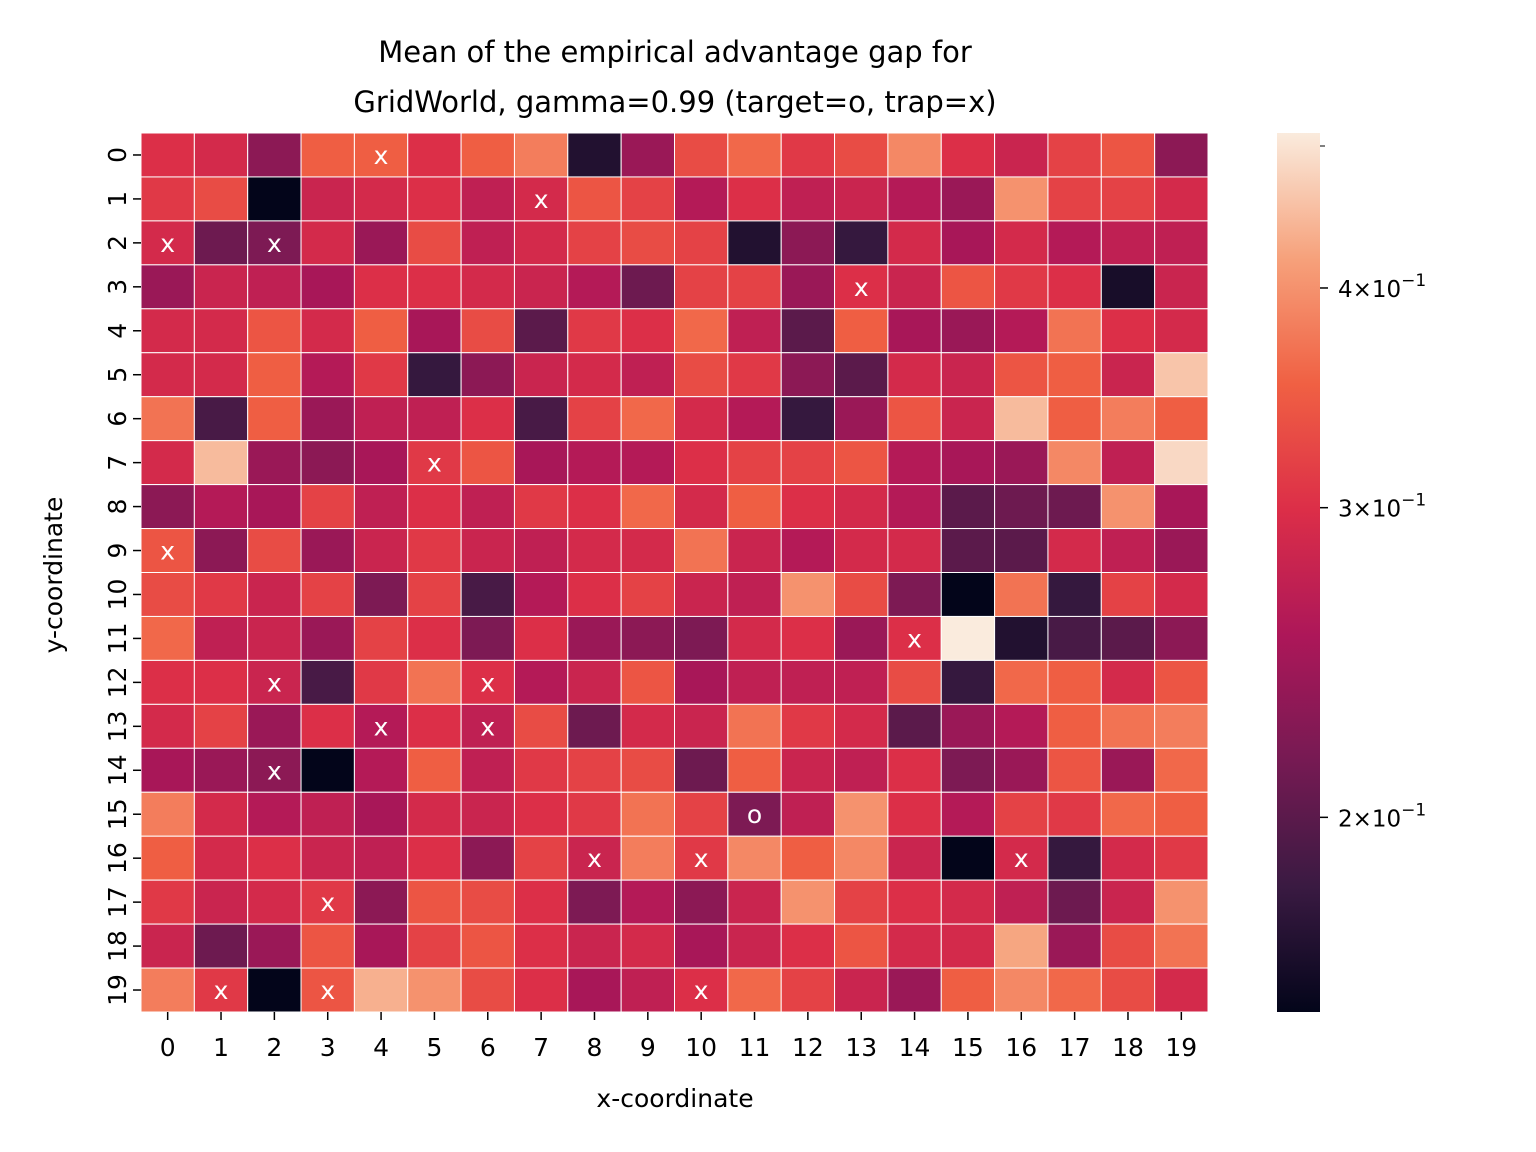  Describe the element at coordinates (117, 902) in the screenshot. I see `y-tick-label: 17` at that location.